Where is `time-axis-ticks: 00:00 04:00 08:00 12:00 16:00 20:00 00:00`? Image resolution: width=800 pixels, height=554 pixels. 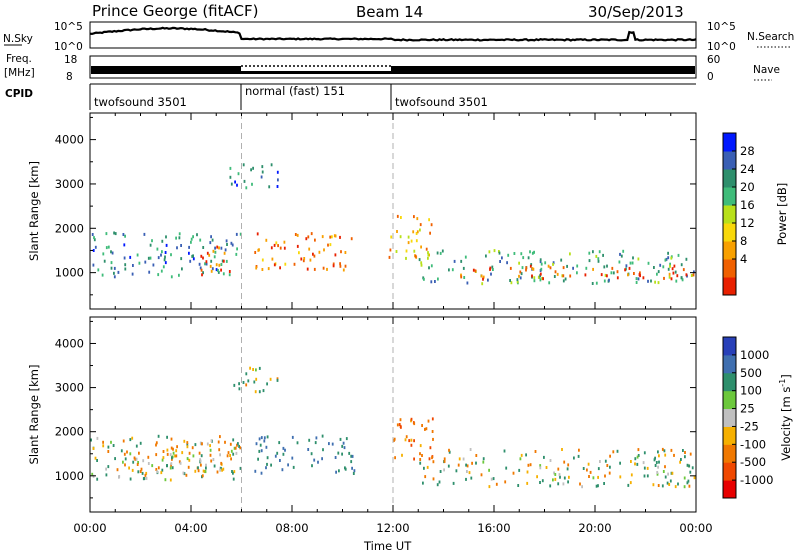 time-axis-ticks: 00:00 04:00 08:00 12:00 16:00 20:00 00:00 is located at coordinates (392, 528).